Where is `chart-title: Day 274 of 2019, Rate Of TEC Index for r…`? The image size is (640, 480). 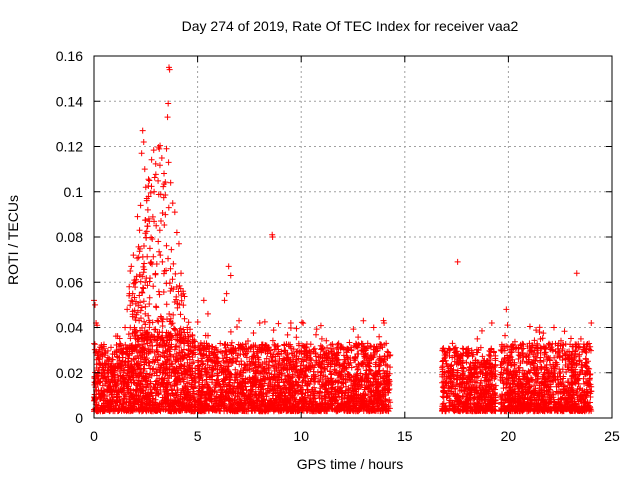 chart-title: Day 274 of 2019, Rate Of TEC Index for r… is located at coordinates (350, 26).